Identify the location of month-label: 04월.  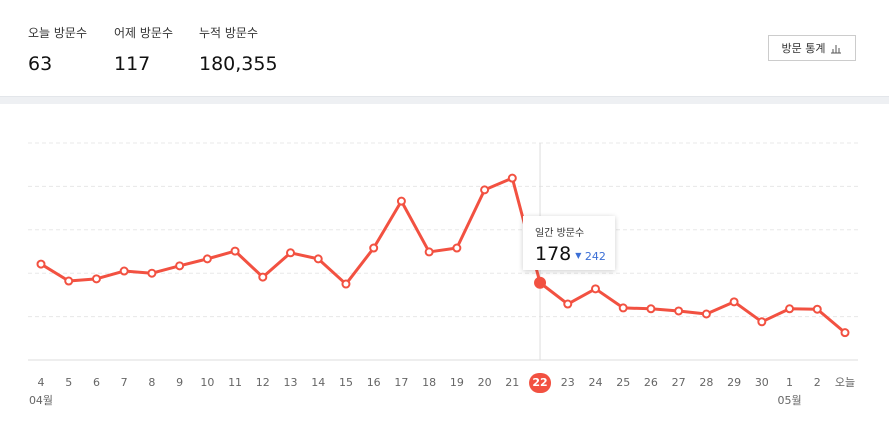
(41, 400).